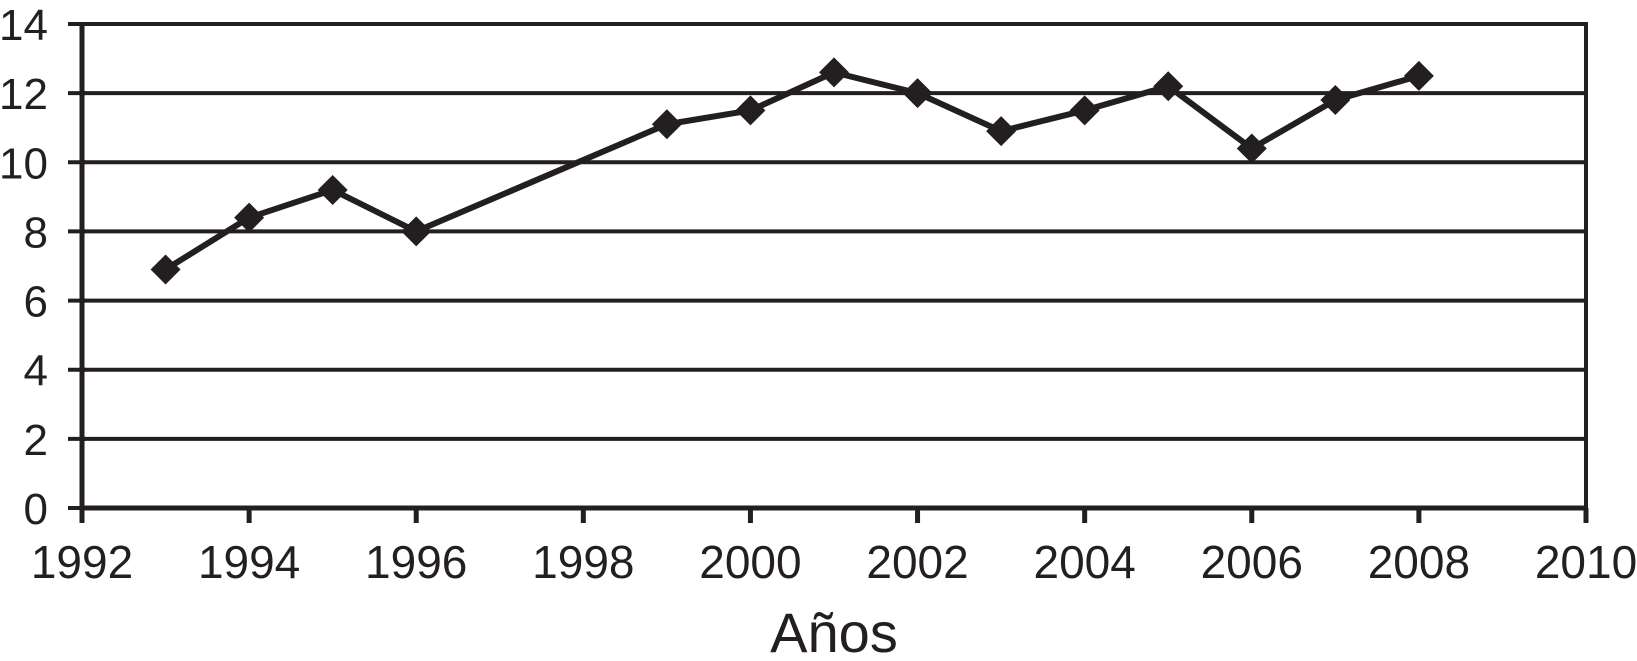 The height and width of the screenshot is (661, 1637). Describe the element at coordinates (82, 562) in the screenshot. I see `x-tick-label: 1992` at that location.